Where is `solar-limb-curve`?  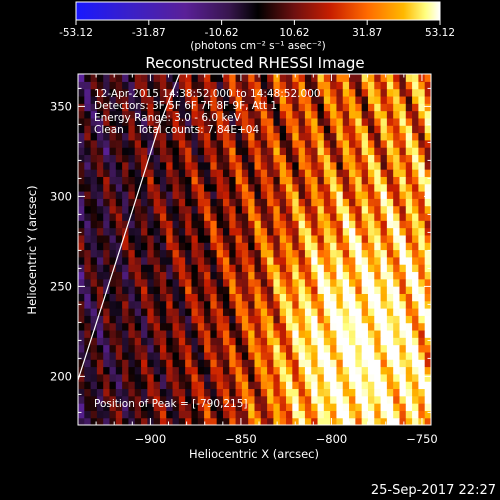 solar-limb-curve is located at coordinates (129, 227).